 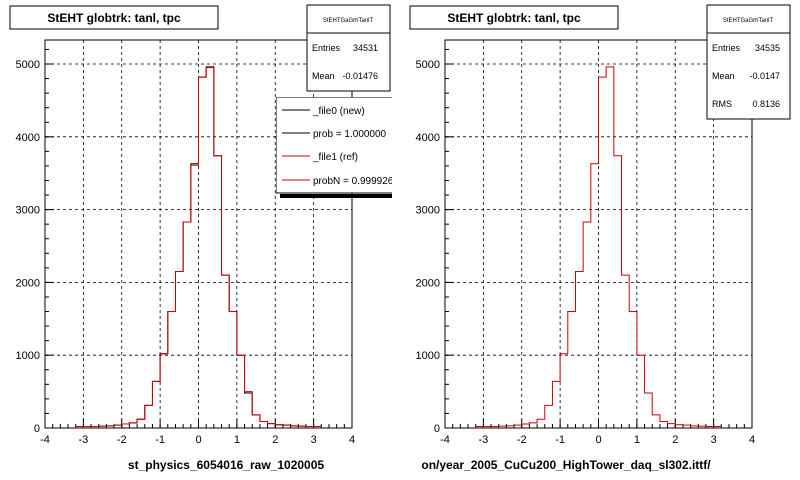 What do you see at coordinates (353, 181) in the screenshot?
I see `legend-label-probn: probN = 0.999926` at bounding box center [353, 181].